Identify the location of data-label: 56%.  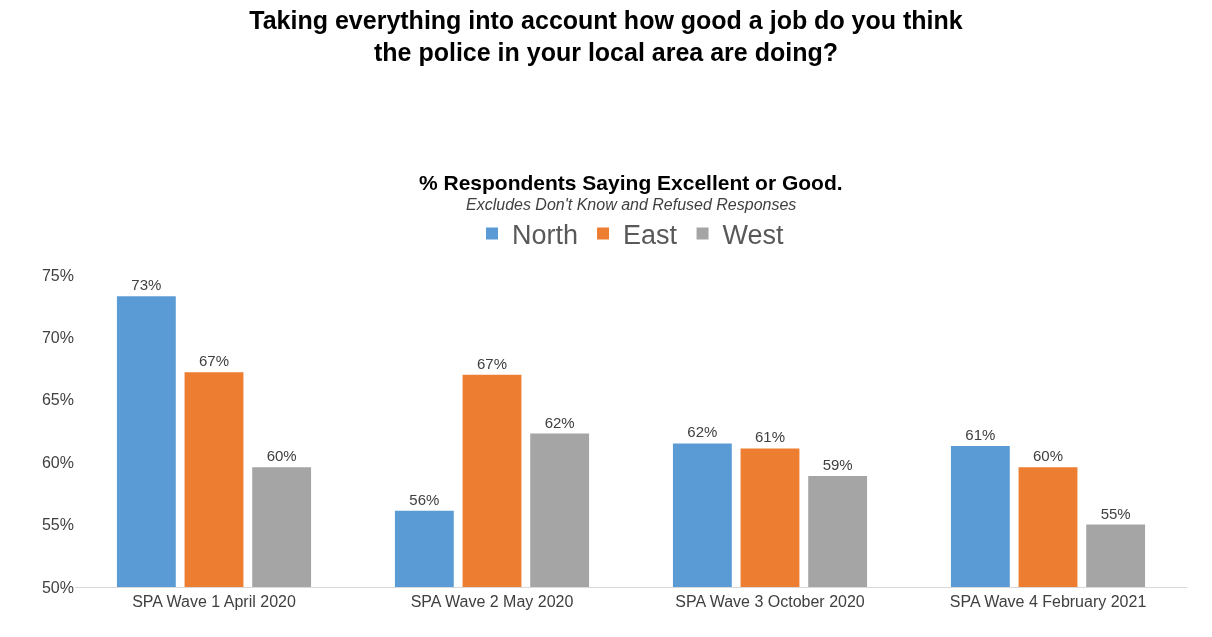
(424, 499).